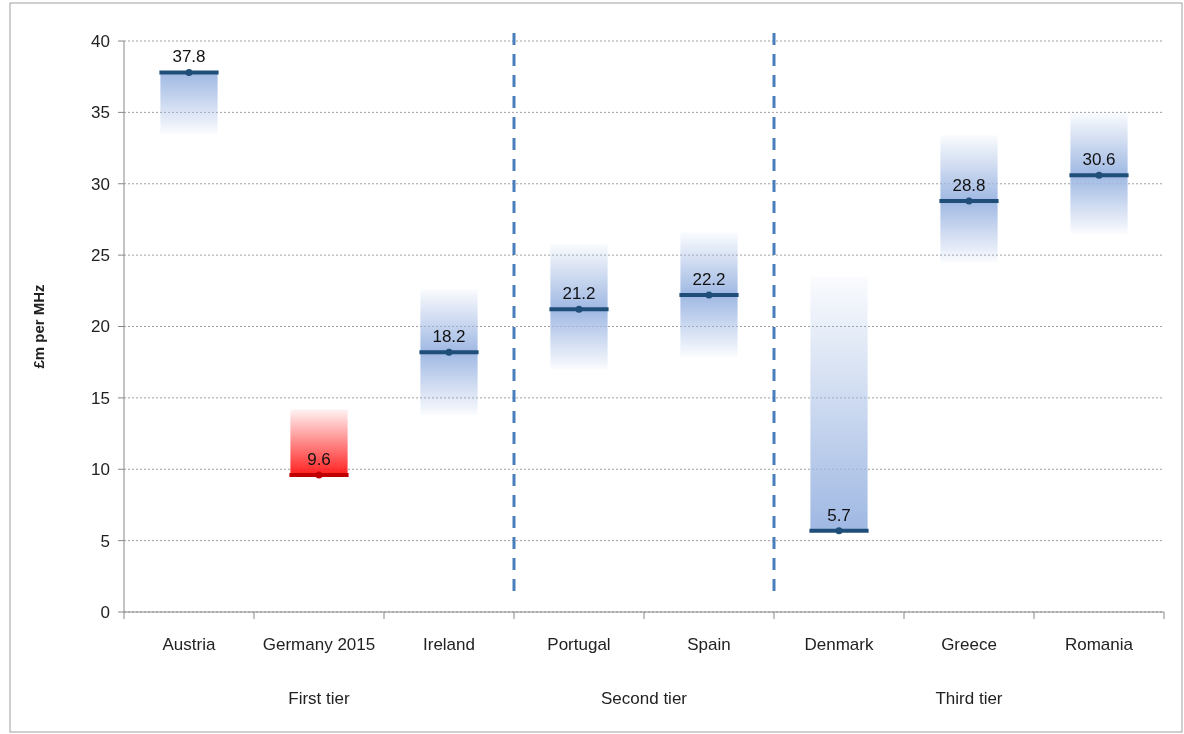 The height and width of the screenshot is (734, 1184). I want to click on x-tick-label: Denmark, so click(839, 644).